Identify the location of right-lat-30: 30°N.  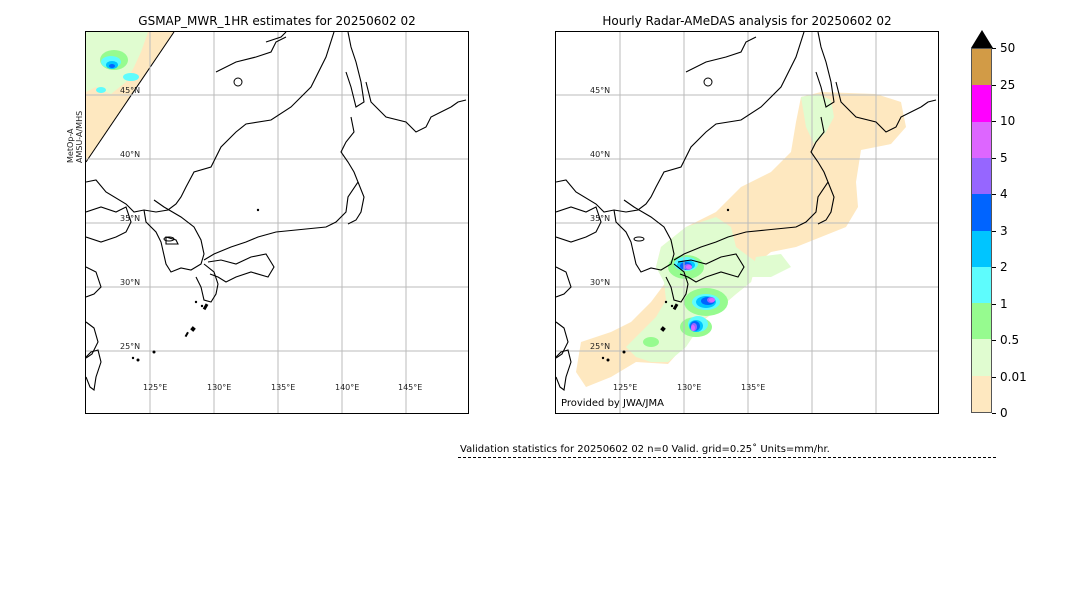
(600, 282).